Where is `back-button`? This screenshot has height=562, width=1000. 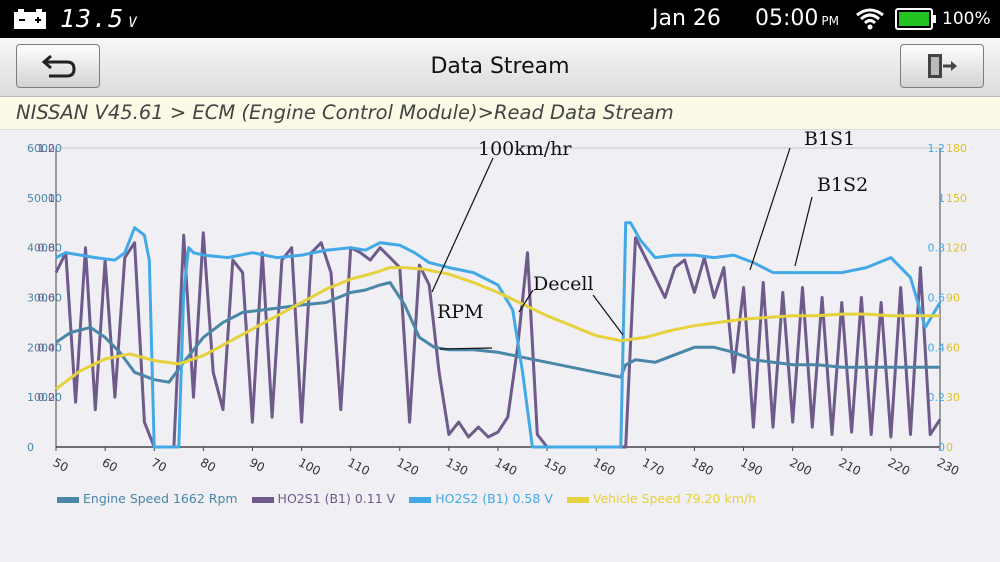 back-button is located at coordinates (58, 66).